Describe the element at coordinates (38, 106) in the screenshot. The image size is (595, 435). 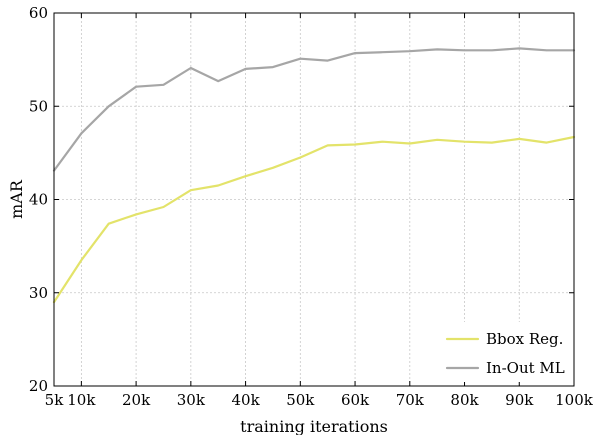
I see `y-tick-label: 50` at that location.